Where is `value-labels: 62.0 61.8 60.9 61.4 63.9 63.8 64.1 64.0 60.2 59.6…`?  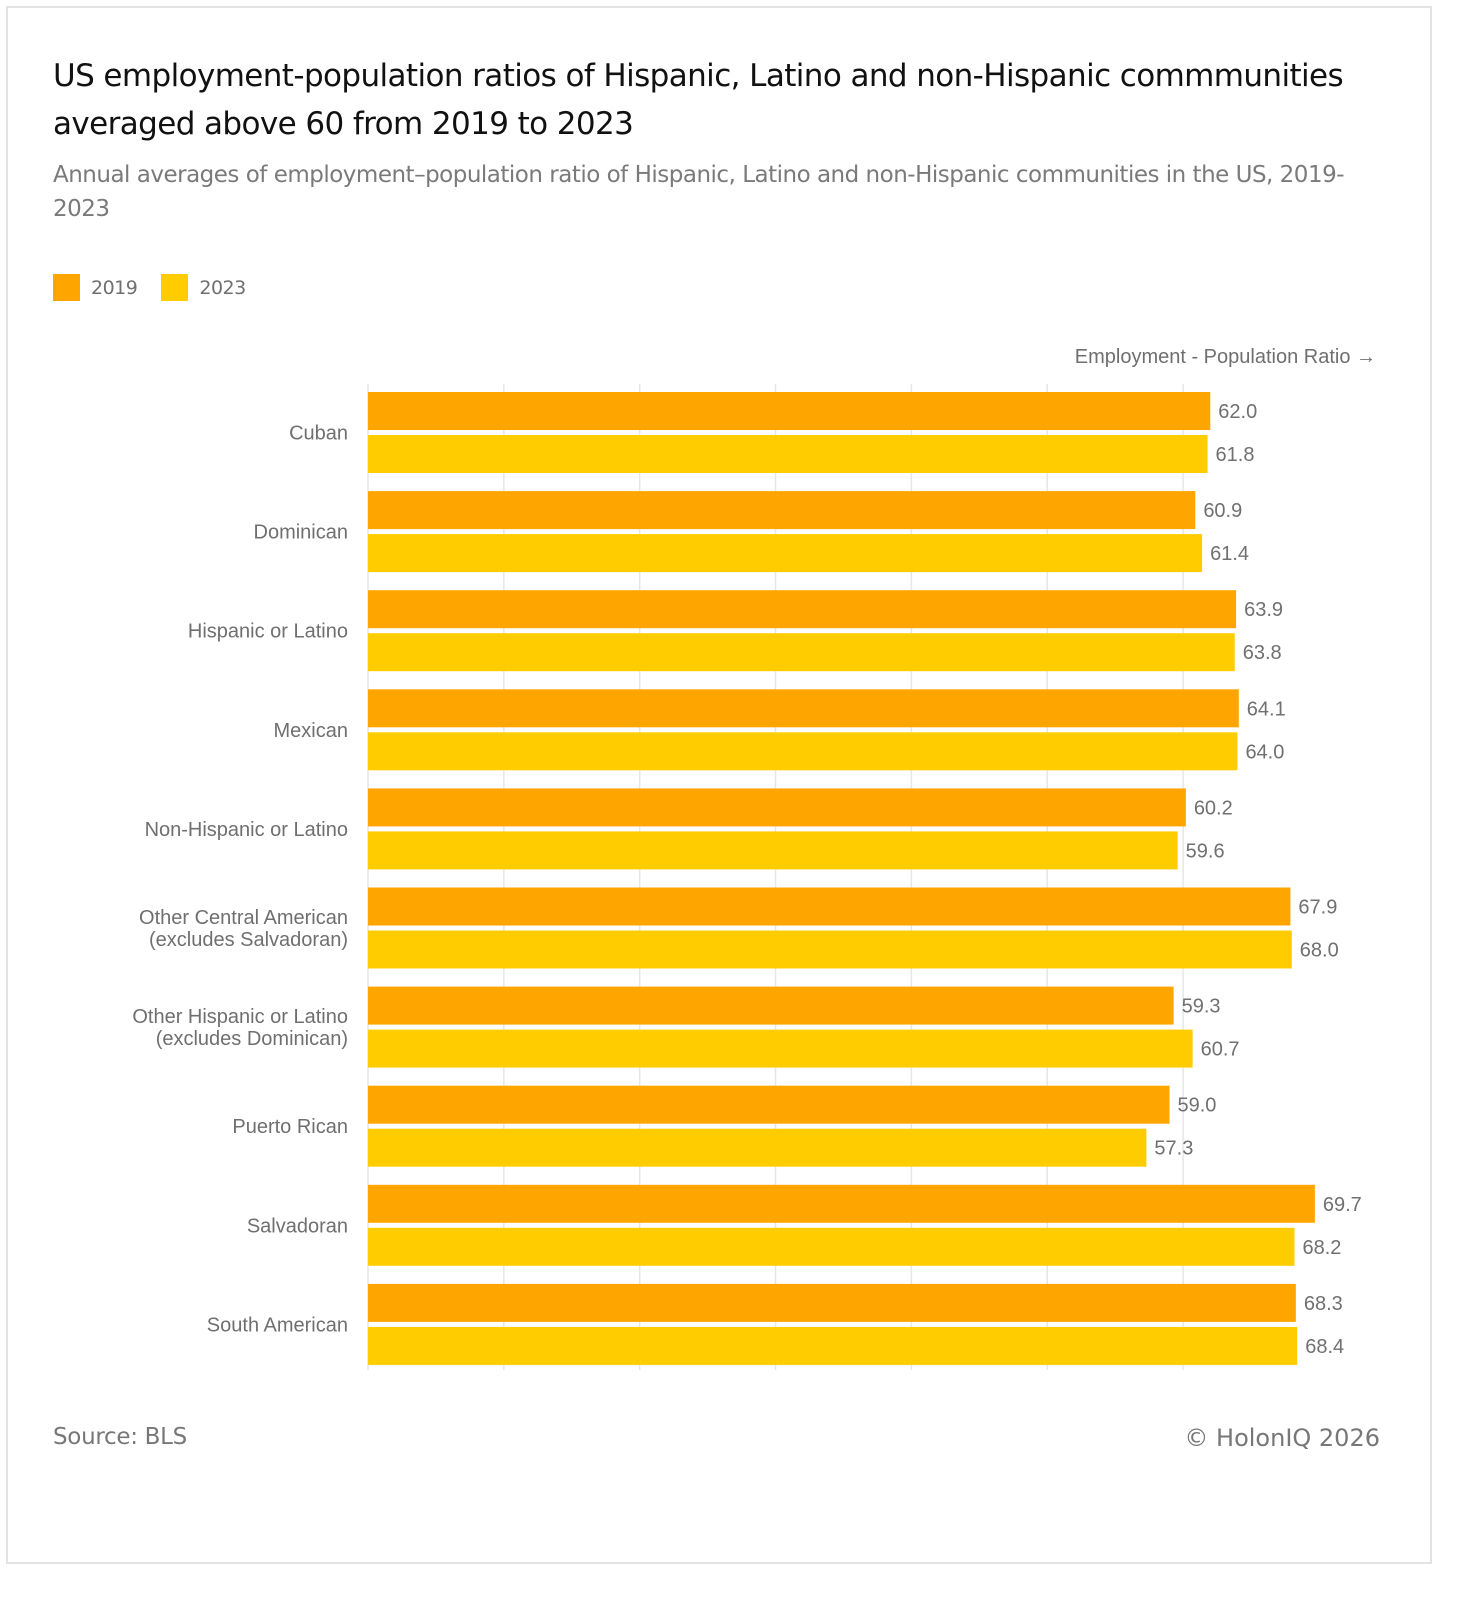
value-labels: 62.0 61.8 60.9 61.4 63.9 63.8 64.1 64.0 60.2 59.6… is located at coordinates (1257, 879).